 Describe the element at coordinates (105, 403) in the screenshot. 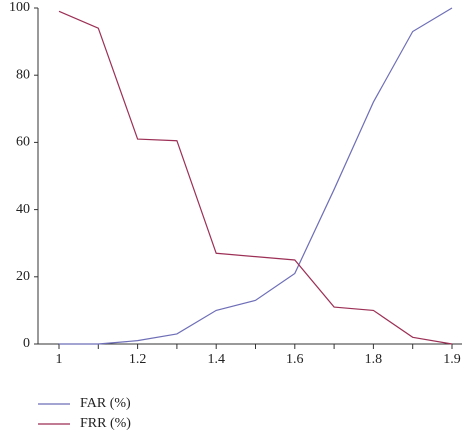

I see `legend-label: FAR (%)` at that location.